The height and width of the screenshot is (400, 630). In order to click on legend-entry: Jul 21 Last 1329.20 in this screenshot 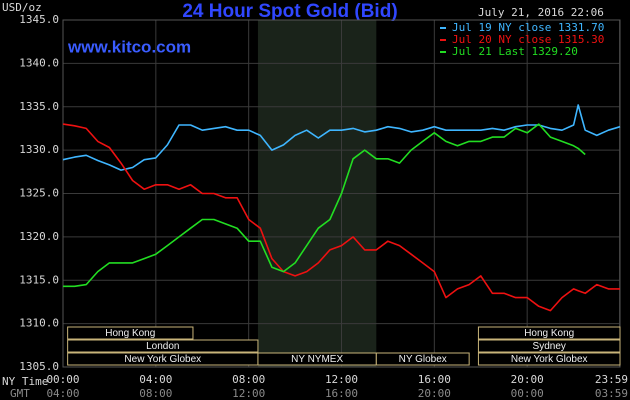, I will do `click(515, 51)`.